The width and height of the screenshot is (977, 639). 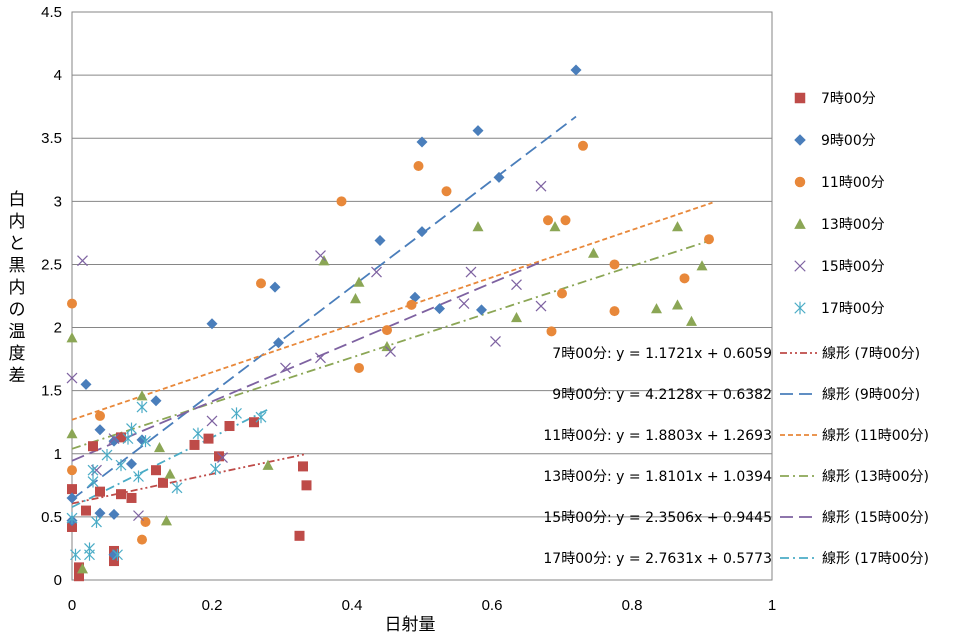 I want to click on trend-equation: 13時00分: y = 1.8101x + 1.0394, so click(x=657, y=477).